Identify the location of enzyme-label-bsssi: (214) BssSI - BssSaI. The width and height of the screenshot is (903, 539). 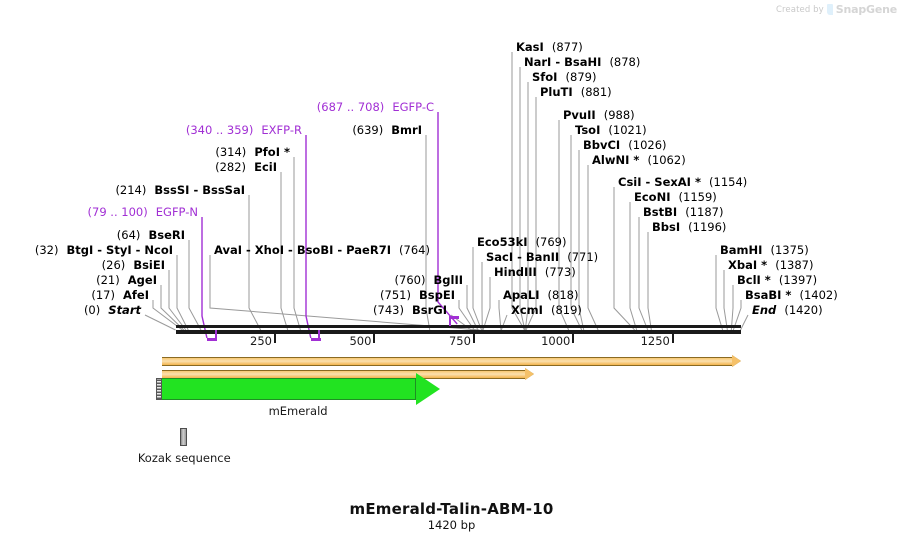
(180, 190).